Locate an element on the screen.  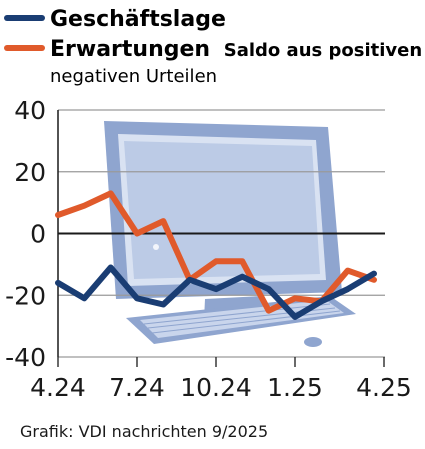
y-tick-label: 20 is located at coordinates (30, 172).